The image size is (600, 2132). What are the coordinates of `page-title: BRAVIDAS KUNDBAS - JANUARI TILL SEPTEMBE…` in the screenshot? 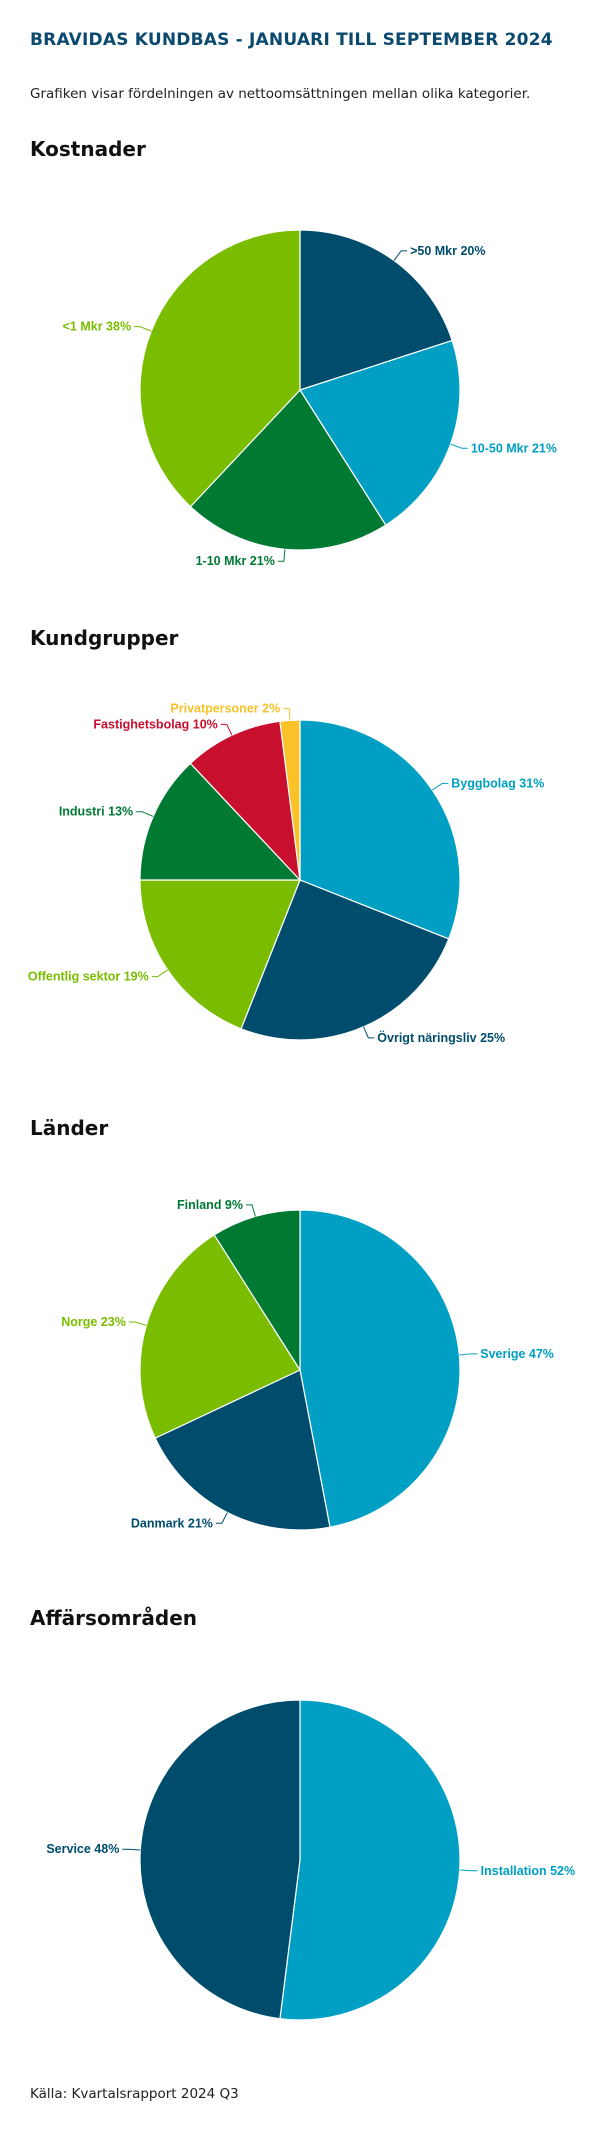 It's located at (291, 40).